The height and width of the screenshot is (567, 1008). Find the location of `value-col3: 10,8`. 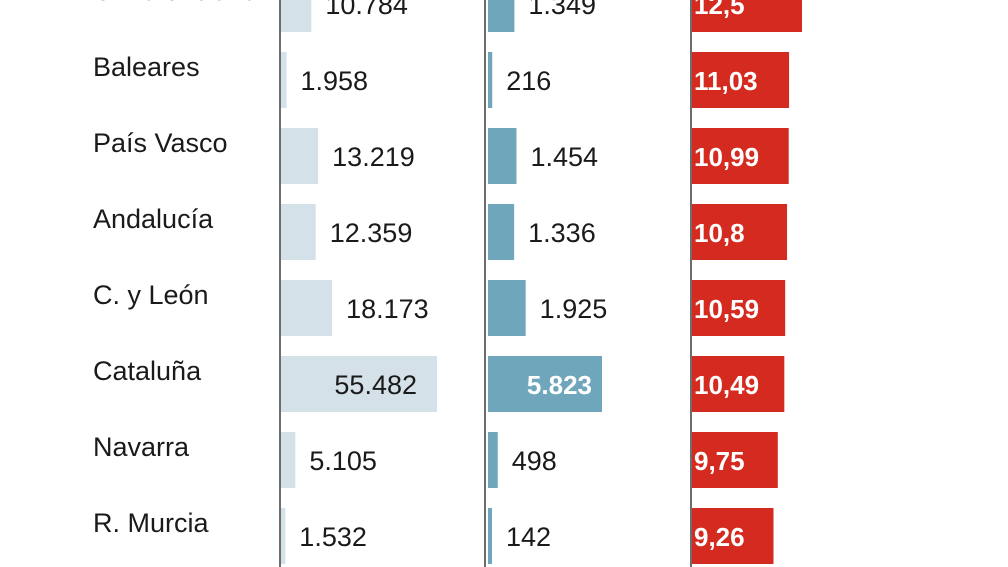

value-col3: 10,8 is located at coordinates (719, 233).